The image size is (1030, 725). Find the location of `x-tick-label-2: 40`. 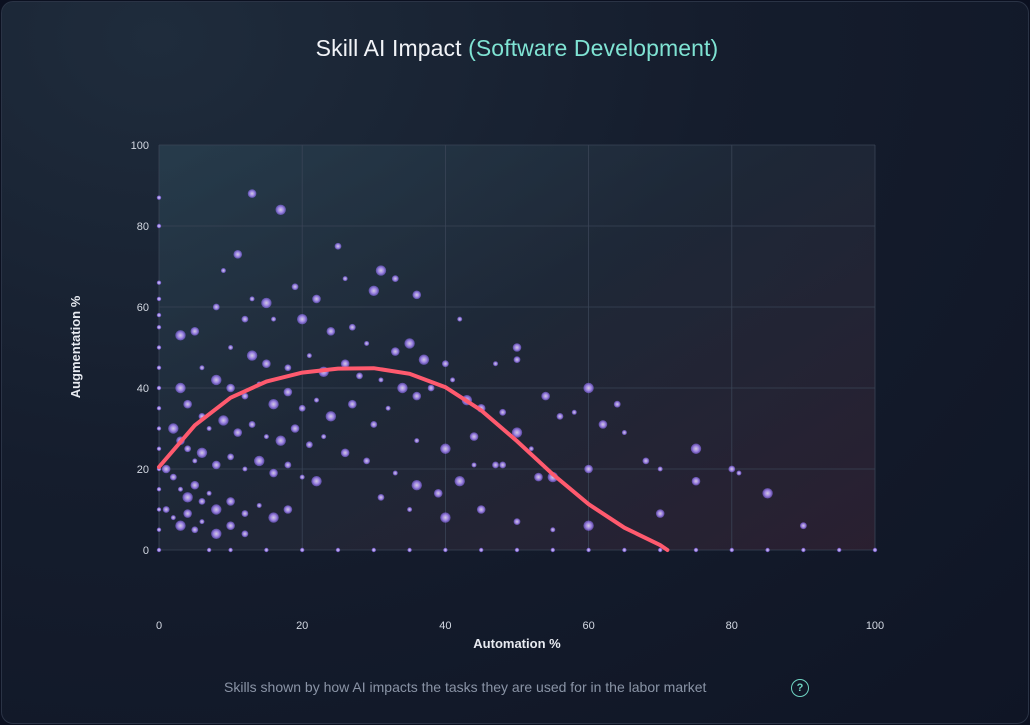

x-tick-label-2: 40 is located at coordinates (445, 626).